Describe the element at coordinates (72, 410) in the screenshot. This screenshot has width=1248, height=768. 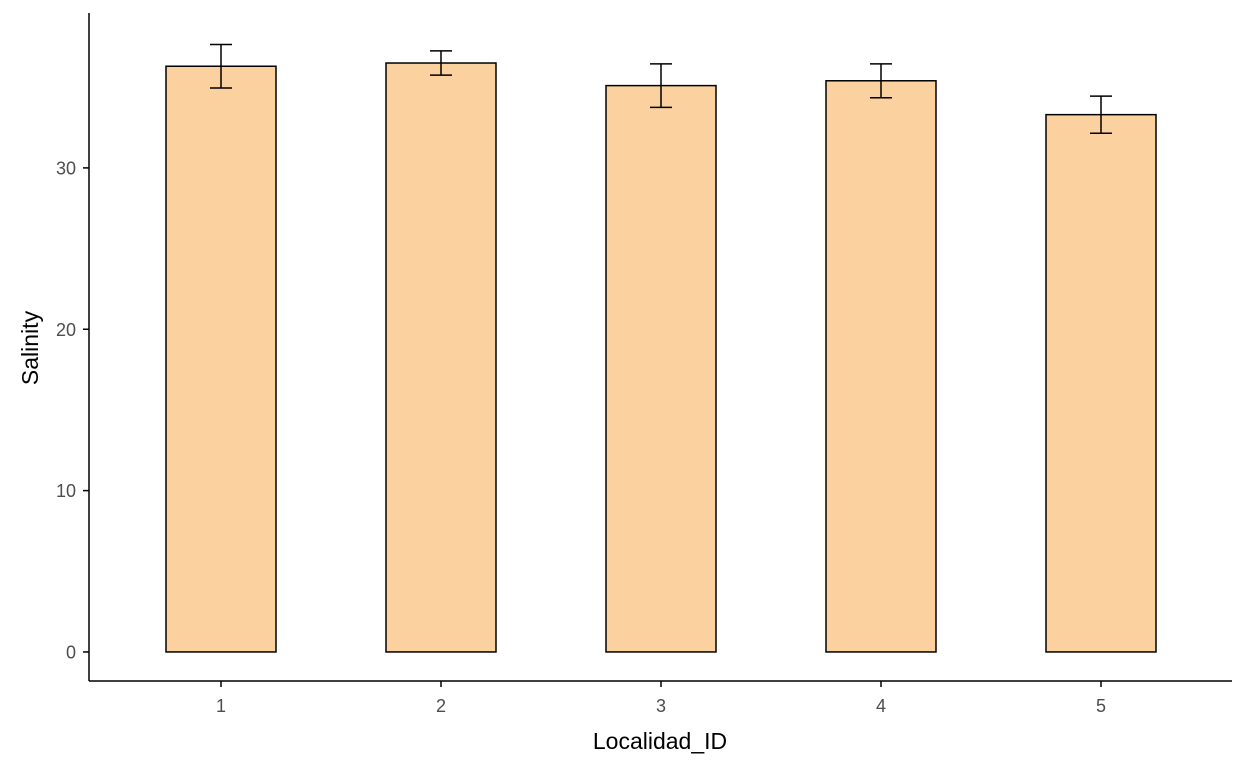
I see `y-ticks: 0 10 20 30` at that location.